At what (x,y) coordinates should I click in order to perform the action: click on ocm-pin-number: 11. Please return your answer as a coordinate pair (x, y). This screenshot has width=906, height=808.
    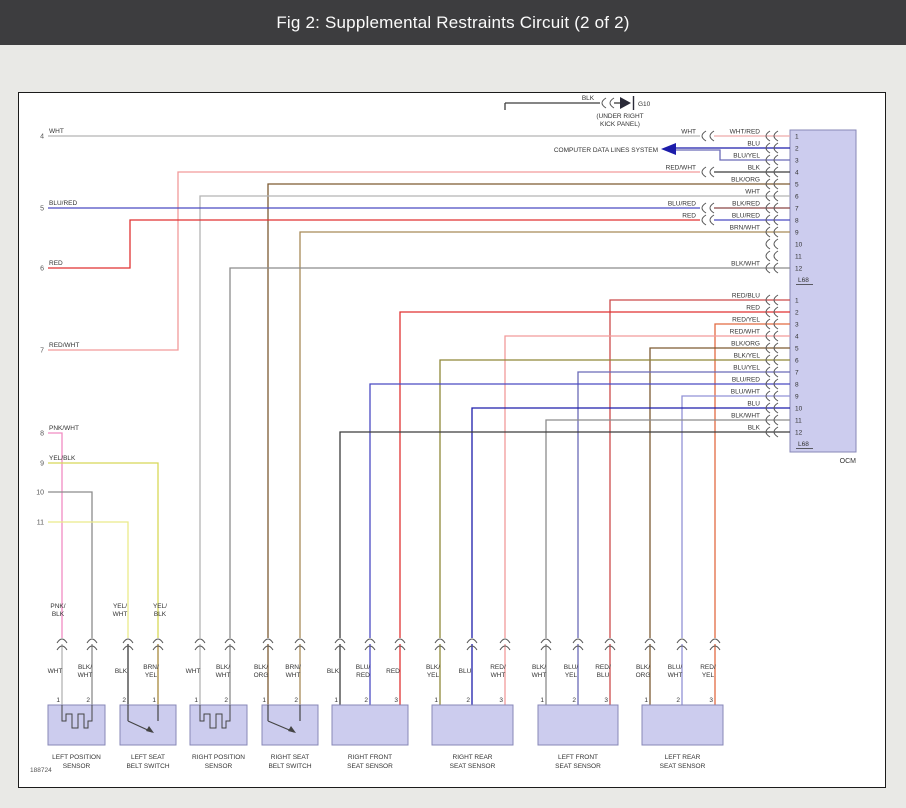
    Looking at the image, I should click on (798, 421).